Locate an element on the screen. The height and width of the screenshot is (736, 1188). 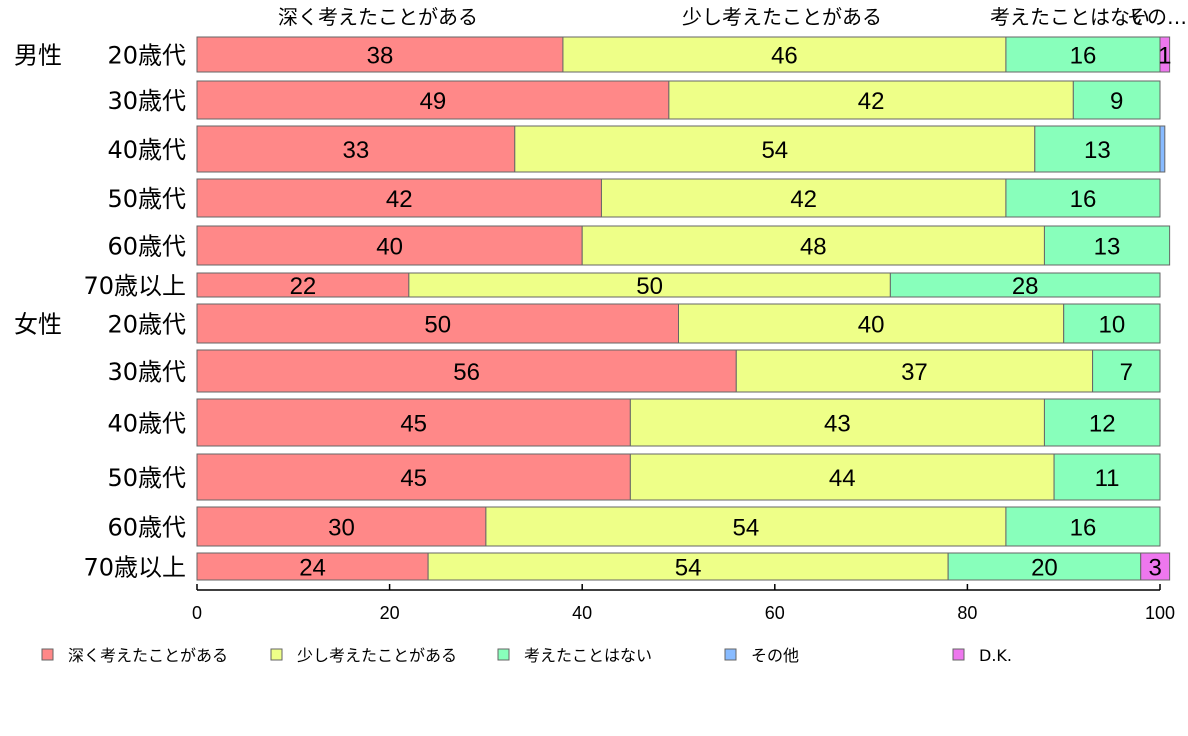
legend-label: その他 is located at coordinates (775, 655).